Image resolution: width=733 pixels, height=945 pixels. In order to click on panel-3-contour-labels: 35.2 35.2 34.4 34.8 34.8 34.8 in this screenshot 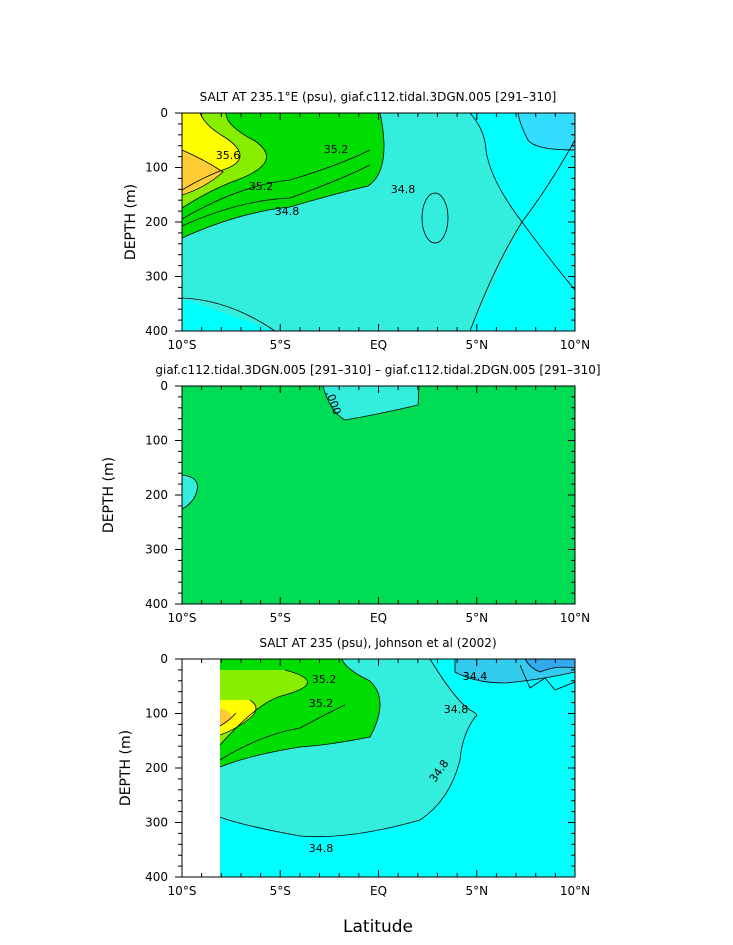, I will do `click(398, 762)`.